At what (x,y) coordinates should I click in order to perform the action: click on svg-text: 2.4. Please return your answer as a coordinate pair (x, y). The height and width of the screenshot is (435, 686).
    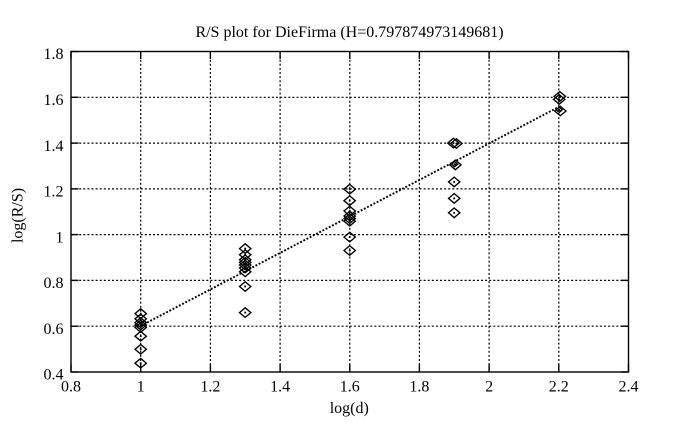
    Looking at the image, I should click on (629, 387).